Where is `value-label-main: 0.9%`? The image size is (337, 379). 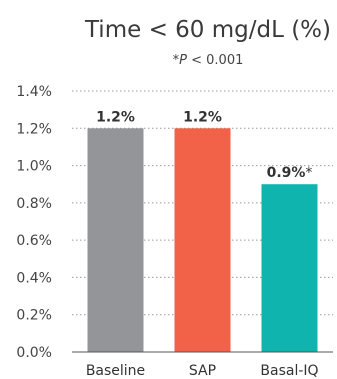 value-label-main: 0.9% is located at coordinates (286, 173).